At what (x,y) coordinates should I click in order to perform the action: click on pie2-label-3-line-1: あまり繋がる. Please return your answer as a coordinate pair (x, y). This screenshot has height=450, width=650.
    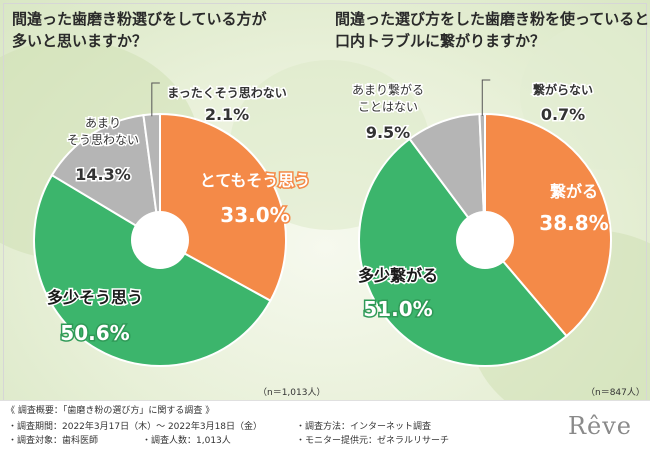
    Looking at the image, I should click on (388, 89).